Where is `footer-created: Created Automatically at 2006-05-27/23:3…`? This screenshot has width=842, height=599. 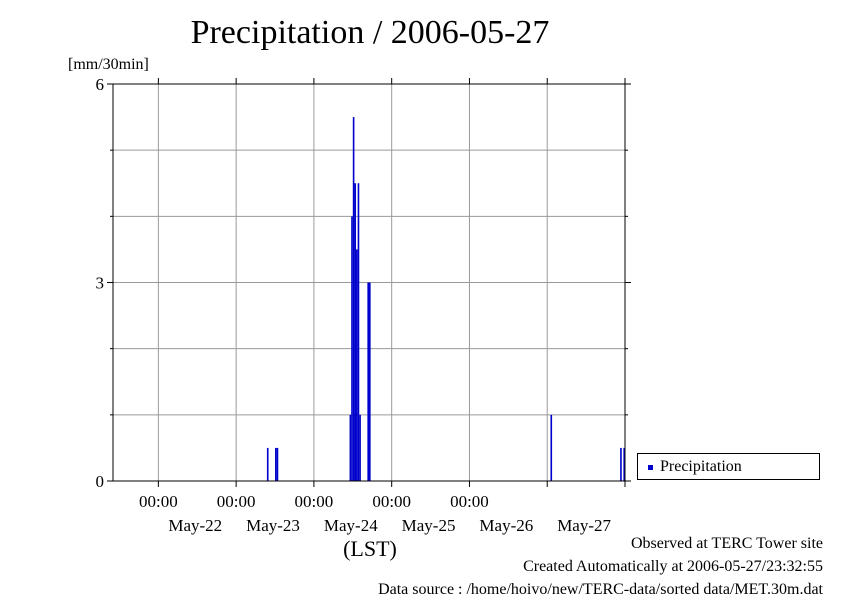 footer-created: Created Automatically at 2006-05-27/23:3… is located at coordinates (673, 566).